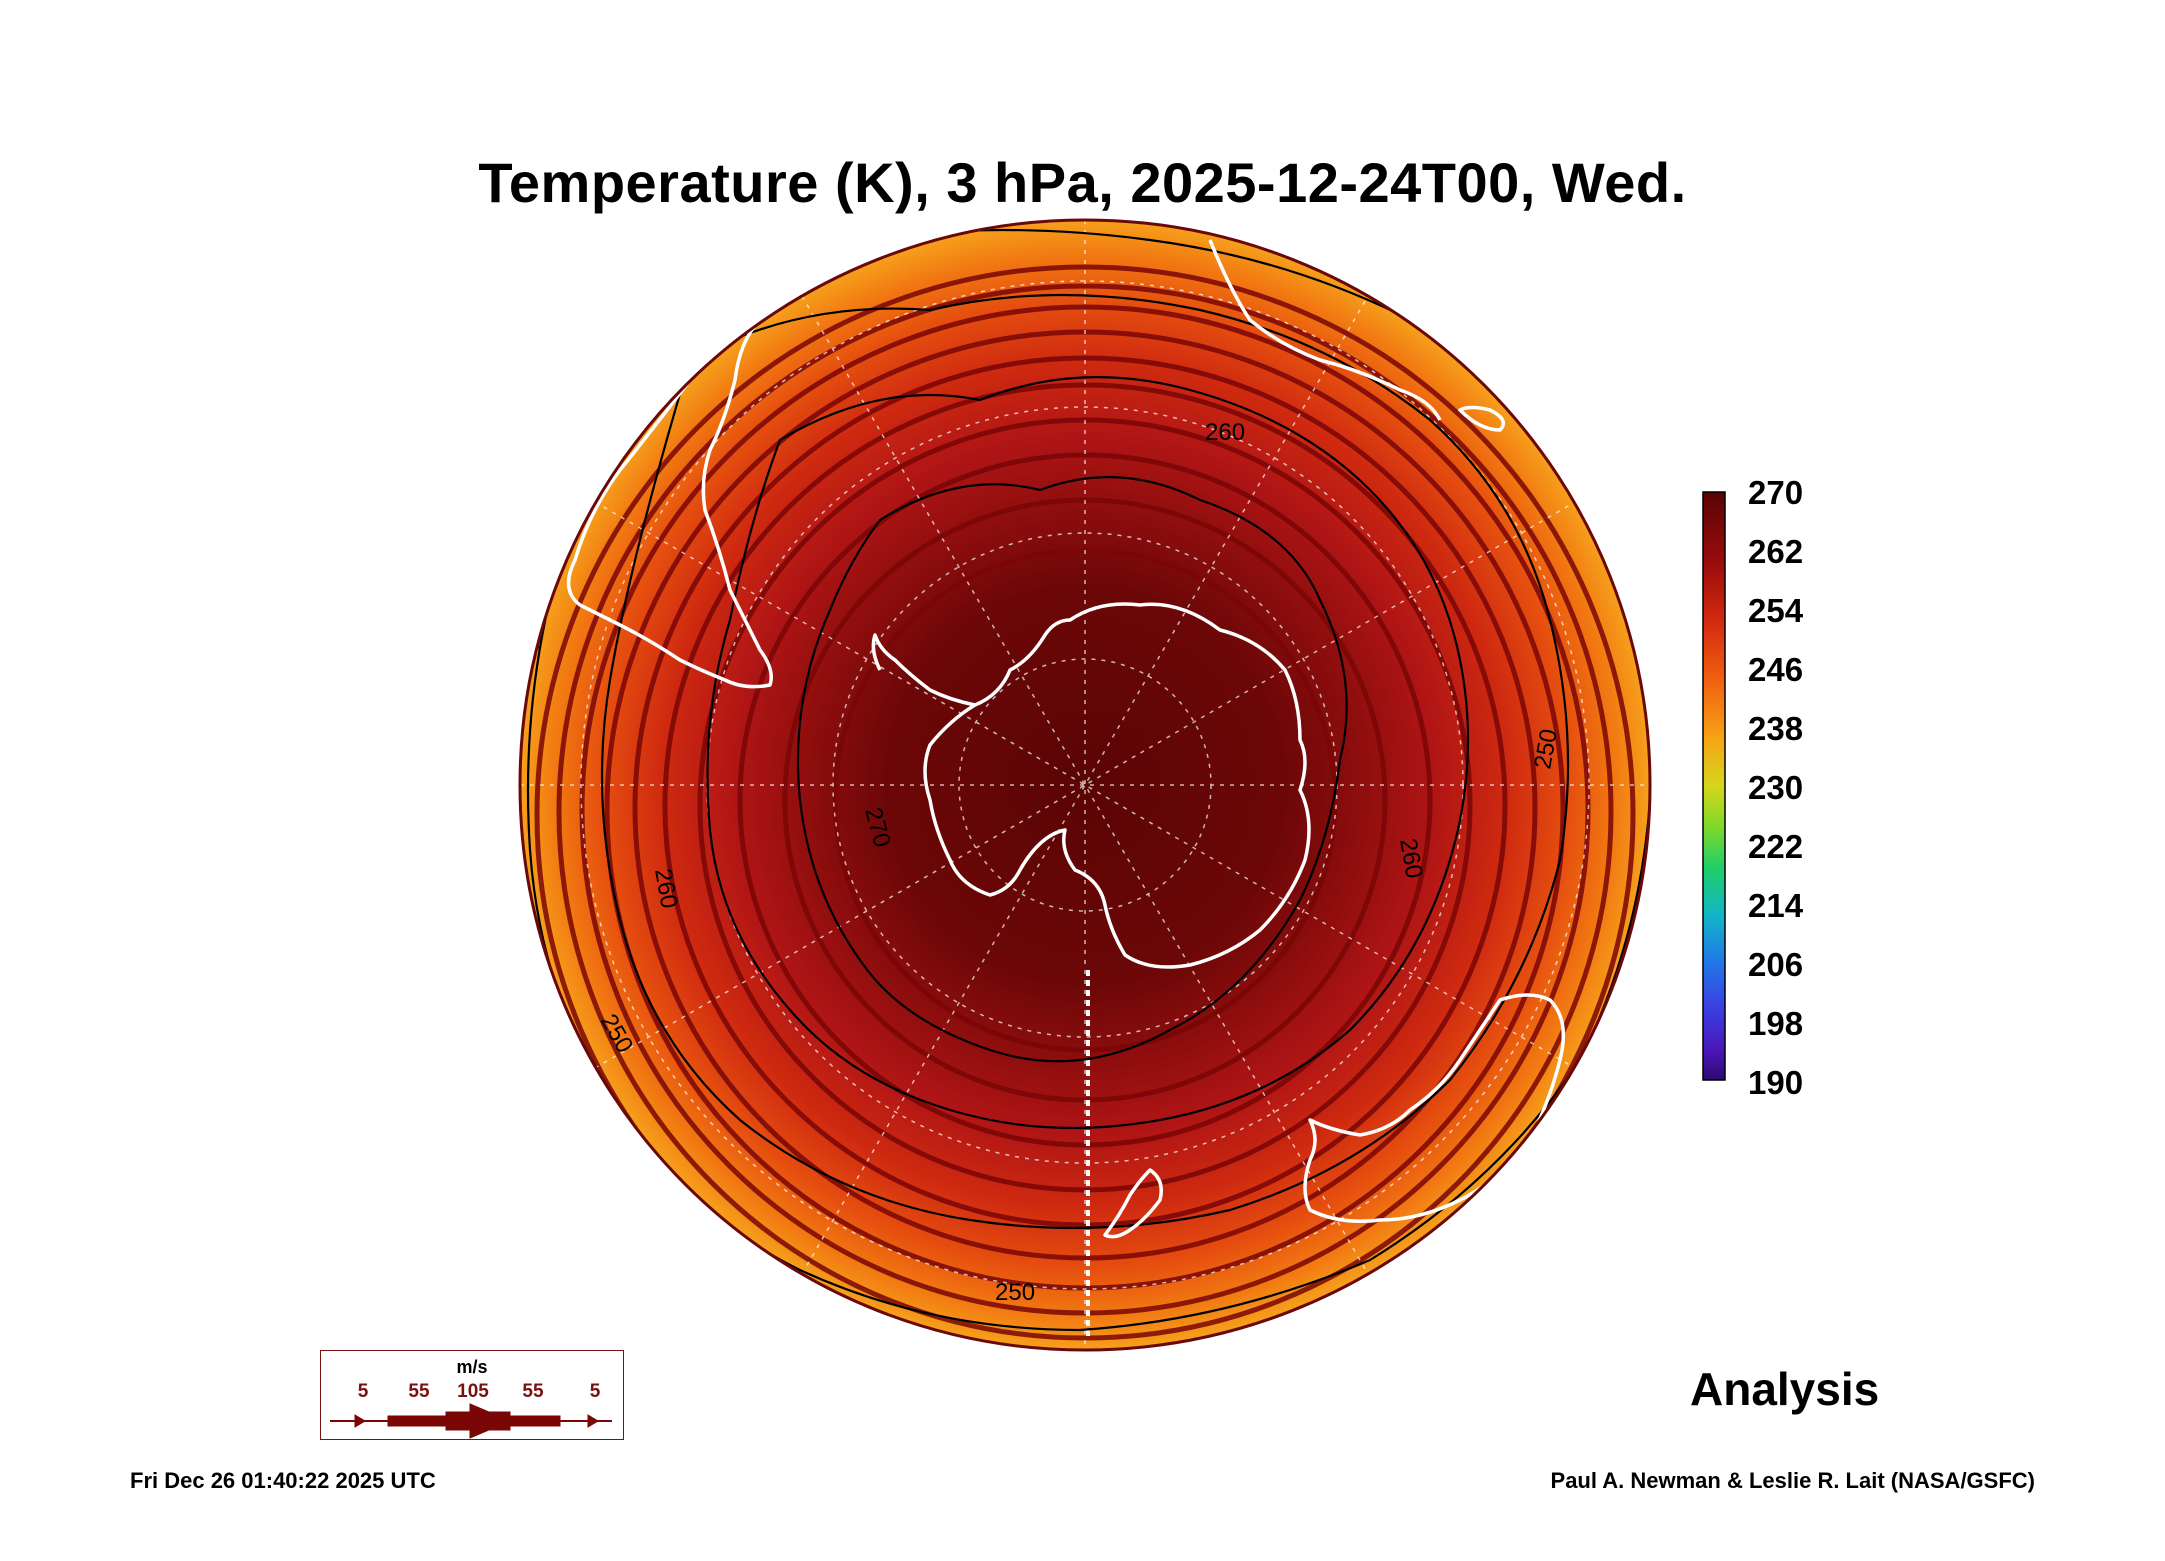 The image size is (2165, 1561). What do you see at coordinates (283, 1480) in the screenshot?
I see `footer-timestamp: Fri Dec 26 01:40:22 2025 UTC` at bounding box center [283, 1480].